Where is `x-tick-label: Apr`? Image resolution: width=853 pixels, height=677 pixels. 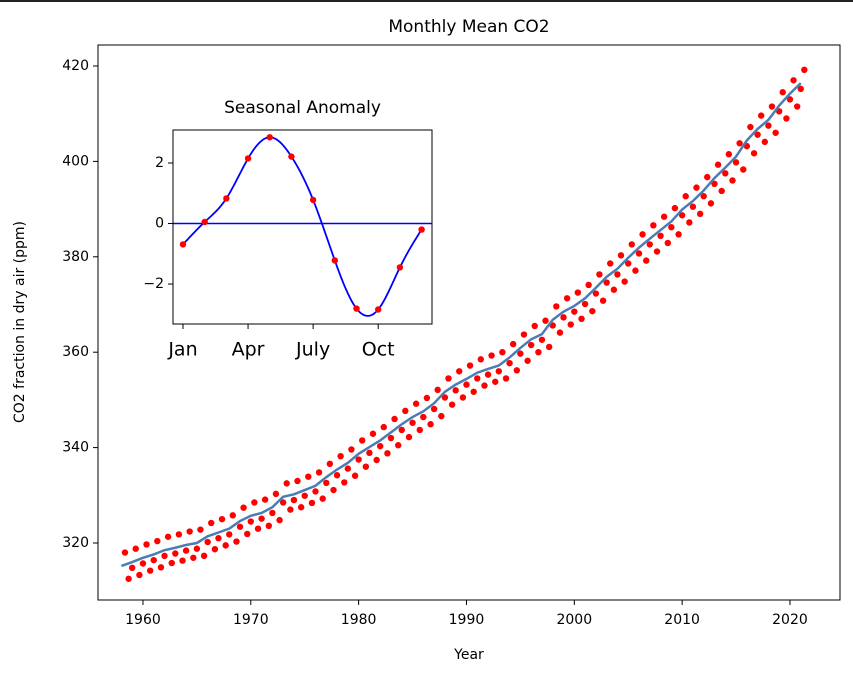
x-tick-label: Apr is located at coordinates (248, 350).